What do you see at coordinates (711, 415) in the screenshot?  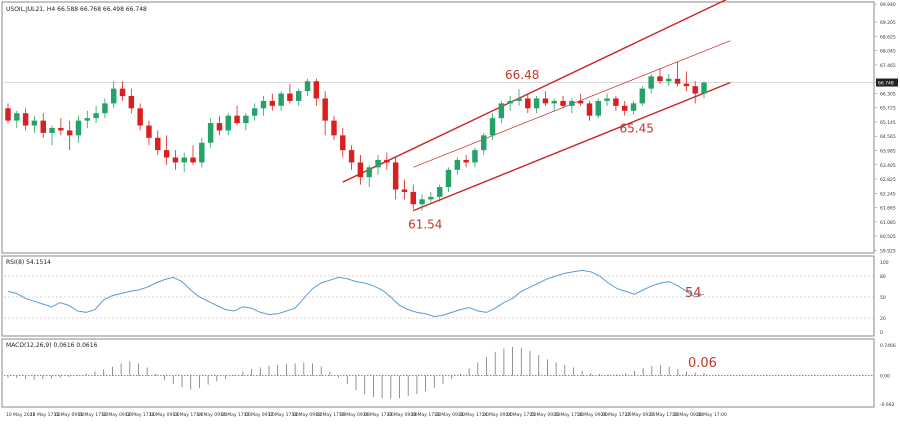 I see `time-tick-label: 28 May 17:00` at bounding box center [711, 415].